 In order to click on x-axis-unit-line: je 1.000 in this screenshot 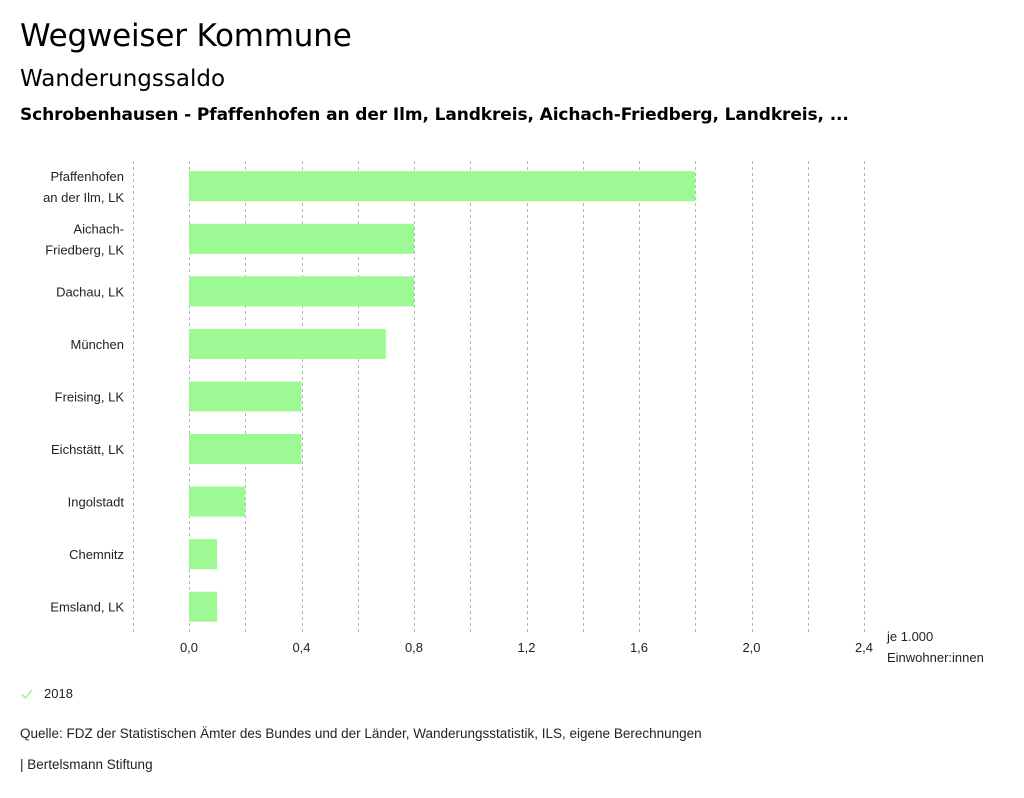, I will do `click(909, 636)`.